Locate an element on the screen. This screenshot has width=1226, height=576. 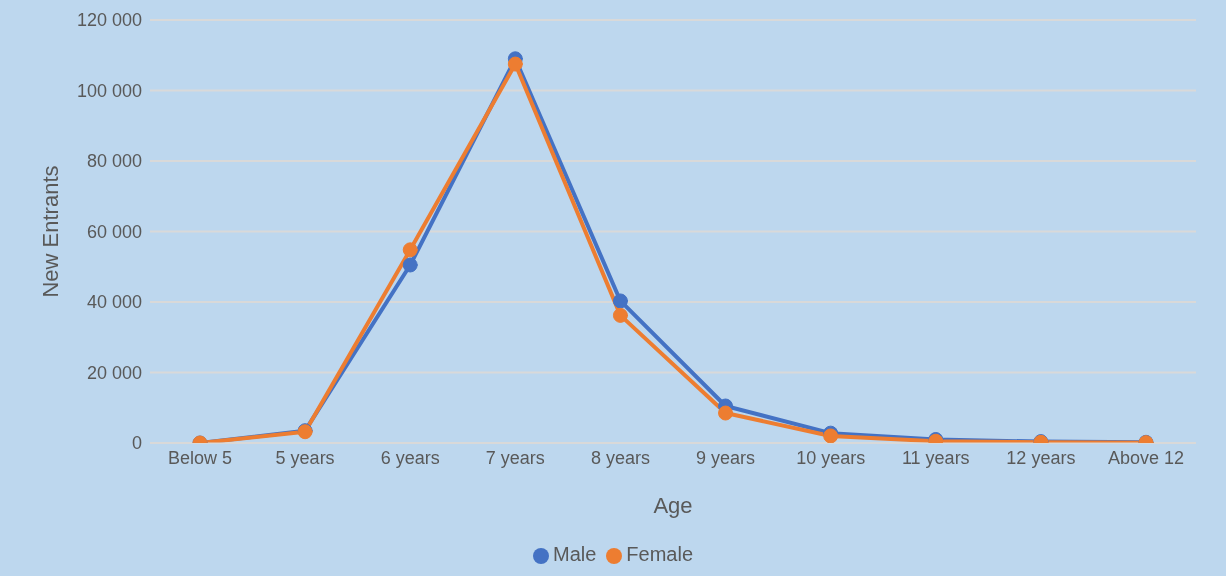
x-tick-label: Below 5 is located at coordinates (200, 457).